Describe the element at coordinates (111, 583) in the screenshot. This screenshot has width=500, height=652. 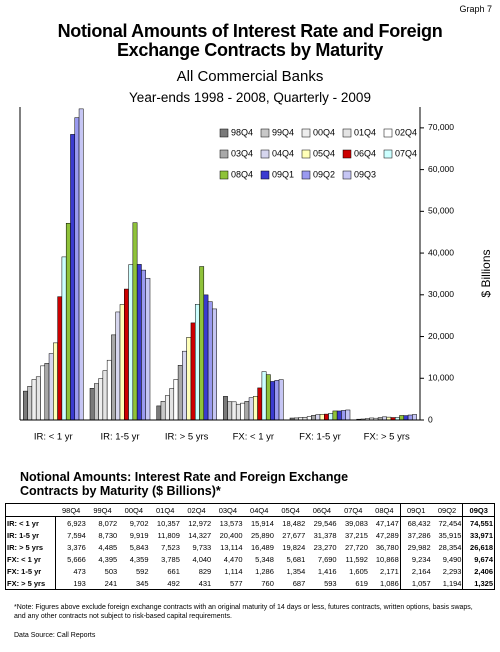
I see `table-cell: 241` at that location.